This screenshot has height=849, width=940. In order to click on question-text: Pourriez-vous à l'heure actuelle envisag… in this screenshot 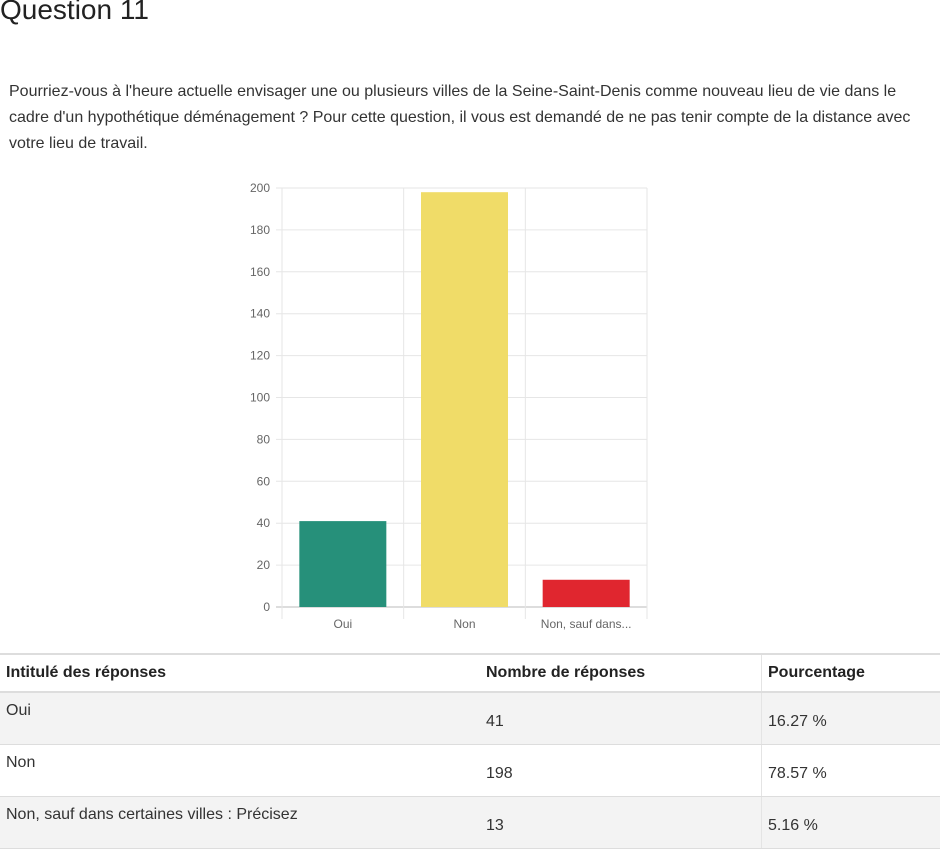, I will do `click(460, 117)`.